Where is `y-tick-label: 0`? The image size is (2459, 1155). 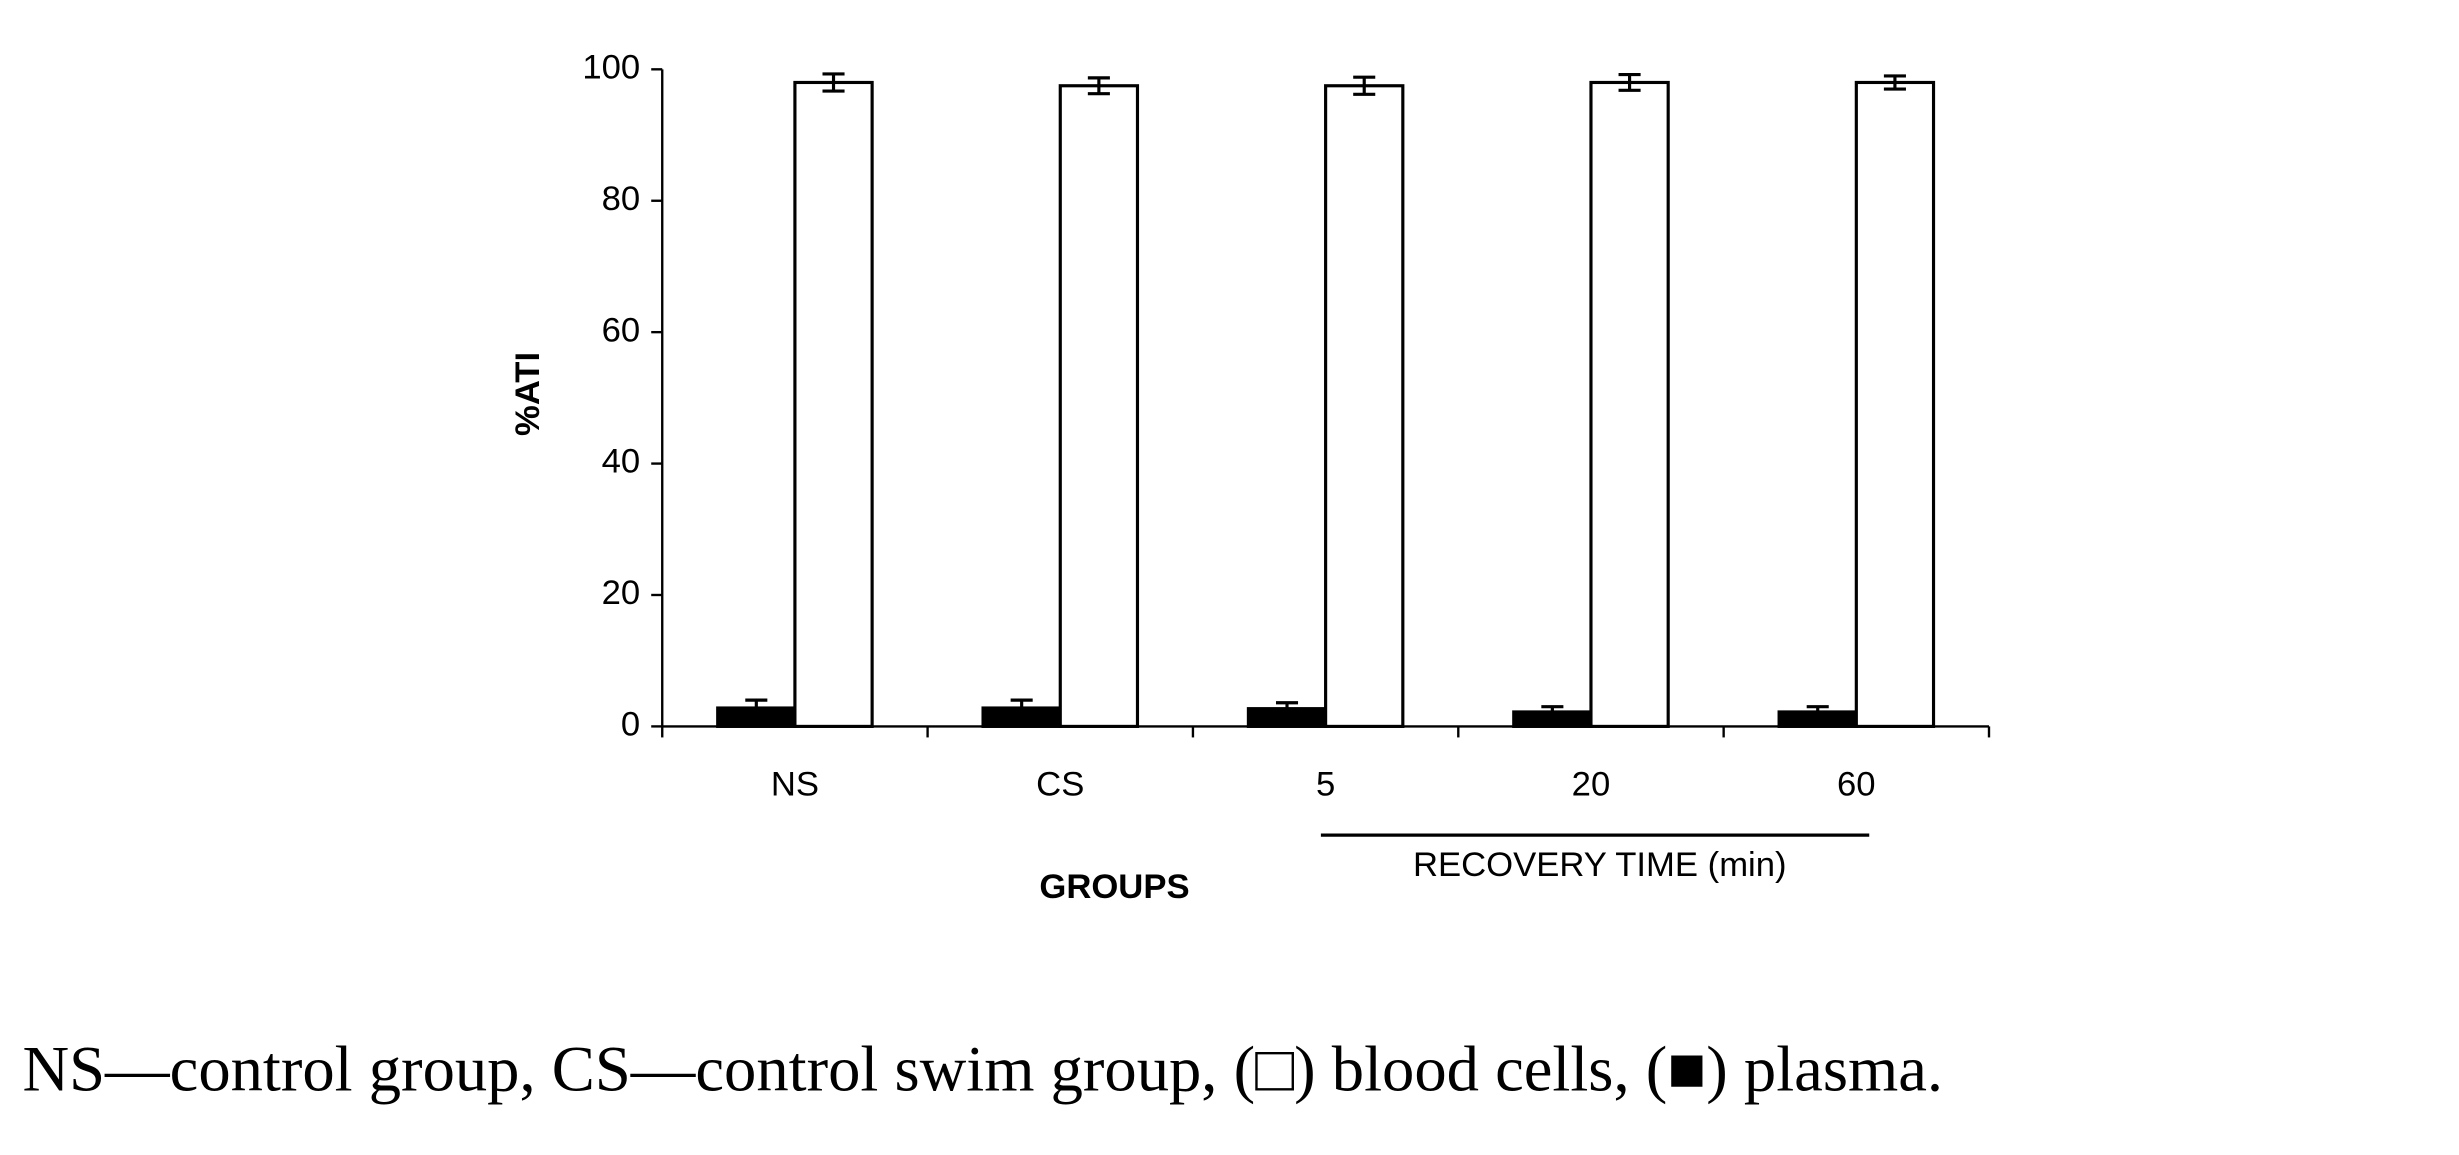
y-tick-label: 0 is located at coordinates (630, 725).